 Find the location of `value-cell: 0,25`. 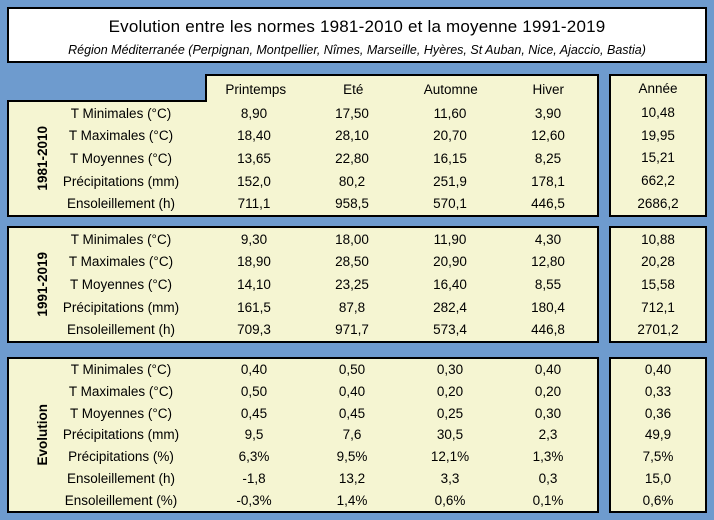

value-cell: 0,25 is located at coordinates (450, 413).